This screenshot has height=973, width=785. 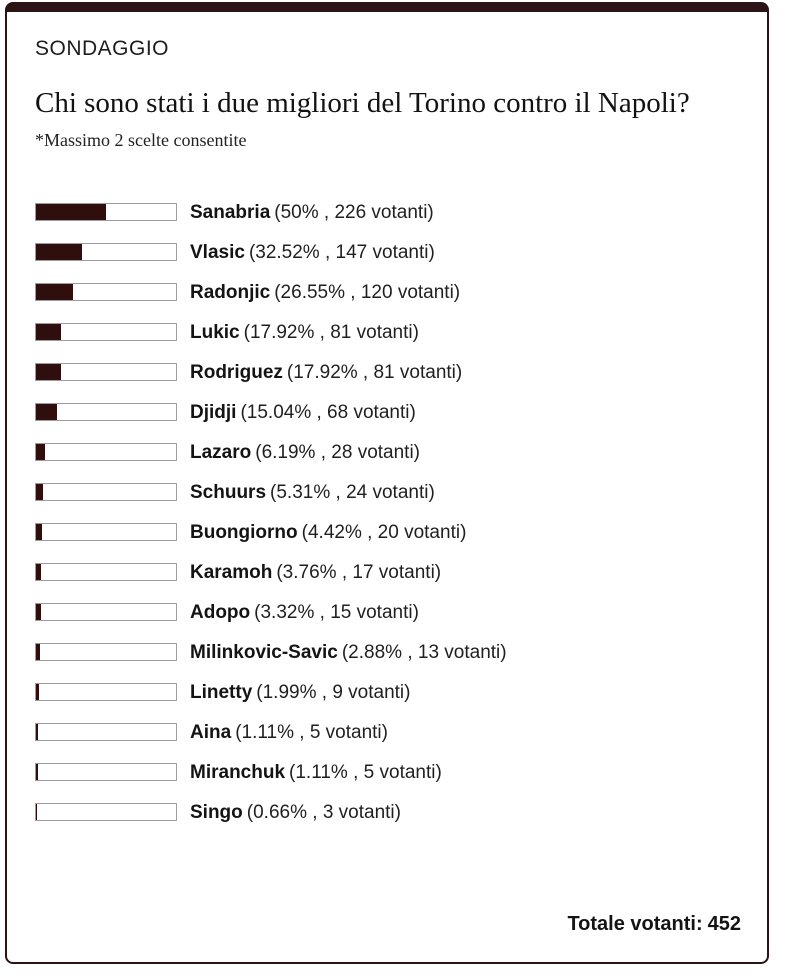 I want to click on poll-option-row: Adopo (3.32% , 15 votanti), so click(x=388, y=612).